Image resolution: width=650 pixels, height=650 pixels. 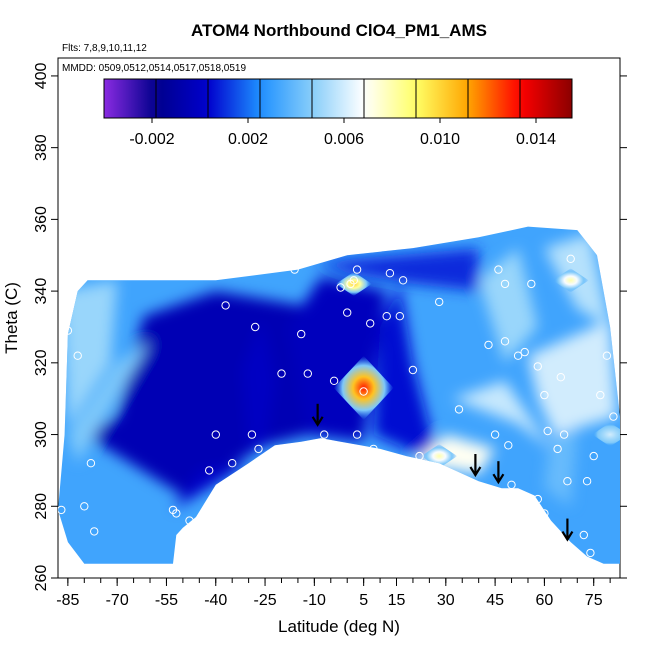 What do you see at coordinates (536, 139) in the screenshot?
I see `colorbar-tick-label: 0.014` at bounding box center [536, 139].